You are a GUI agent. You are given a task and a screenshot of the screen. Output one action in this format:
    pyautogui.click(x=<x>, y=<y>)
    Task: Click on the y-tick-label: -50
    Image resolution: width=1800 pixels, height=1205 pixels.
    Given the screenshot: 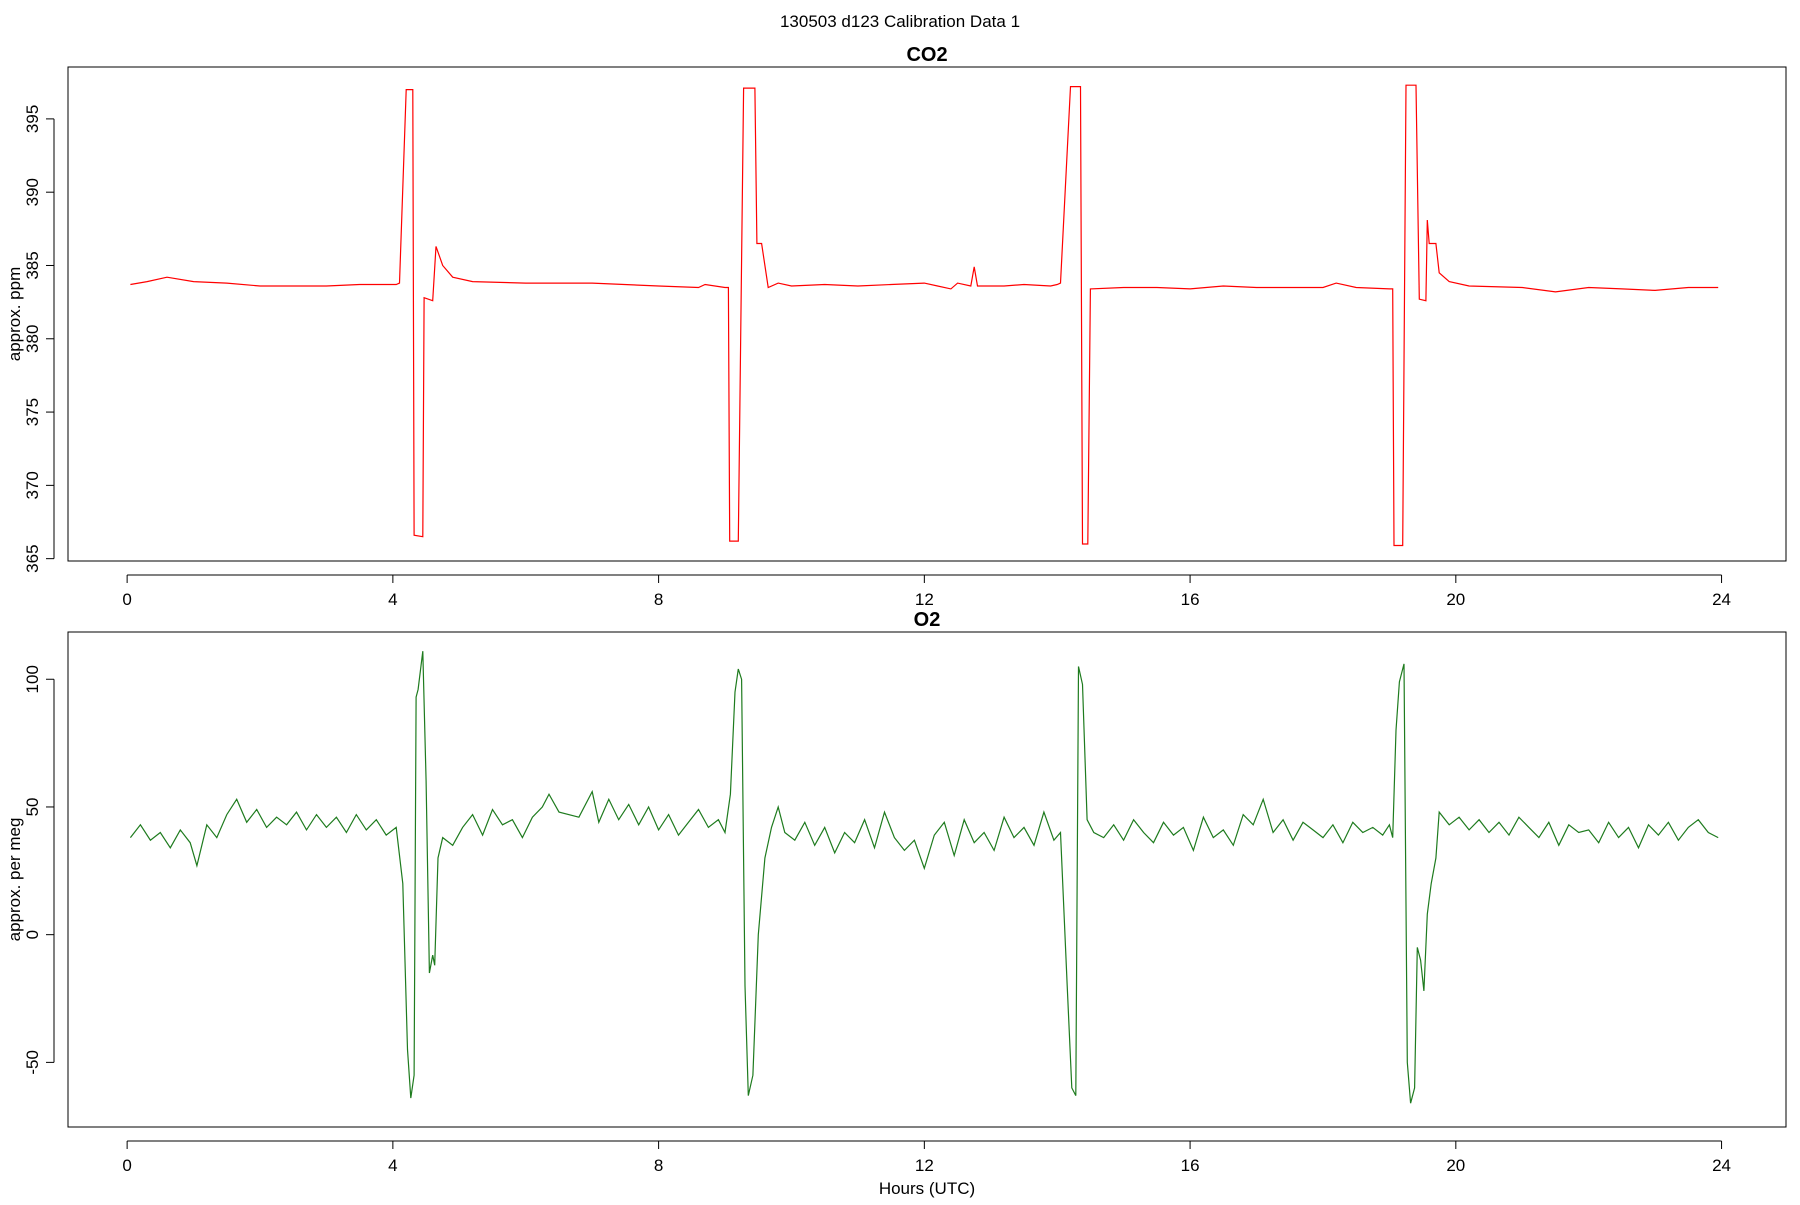 What is the action you would take?
    pyautogui.click(x=32, y=1062)
    